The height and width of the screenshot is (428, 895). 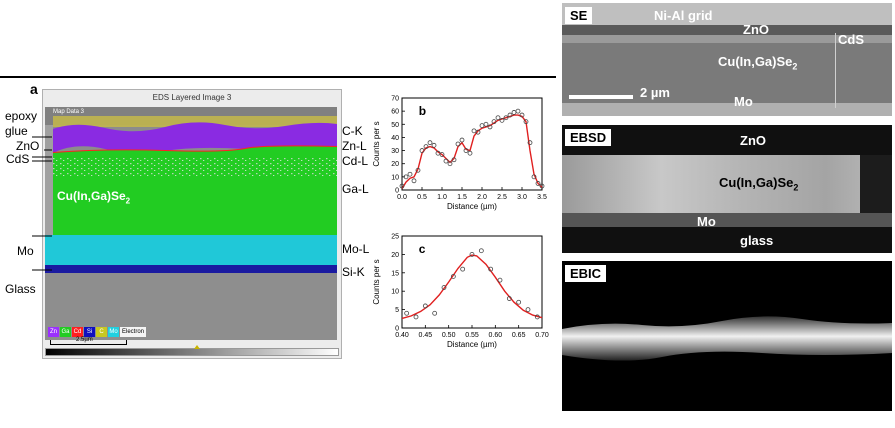 What do you see at coordinates (113, 332) in the screenshot?
I see `legend-mo: Mo` at bounding box center [113, 332].